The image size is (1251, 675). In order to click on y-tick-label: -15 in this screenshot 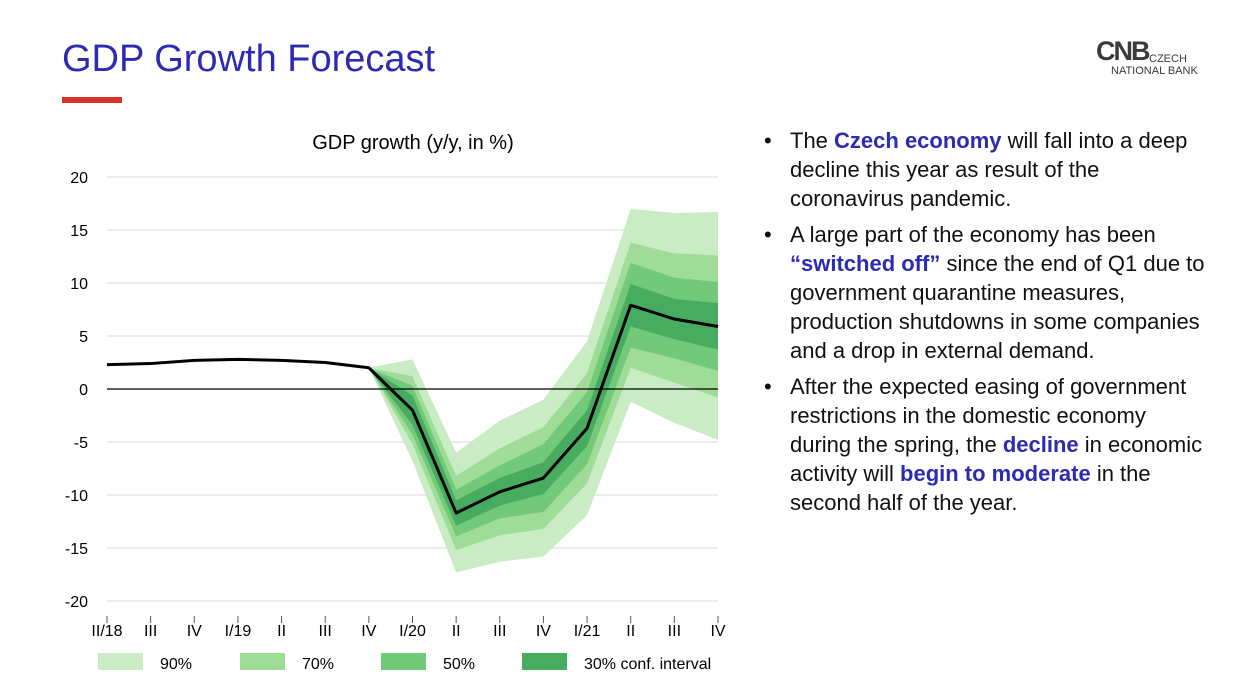, I will do `click(76, 549)`.